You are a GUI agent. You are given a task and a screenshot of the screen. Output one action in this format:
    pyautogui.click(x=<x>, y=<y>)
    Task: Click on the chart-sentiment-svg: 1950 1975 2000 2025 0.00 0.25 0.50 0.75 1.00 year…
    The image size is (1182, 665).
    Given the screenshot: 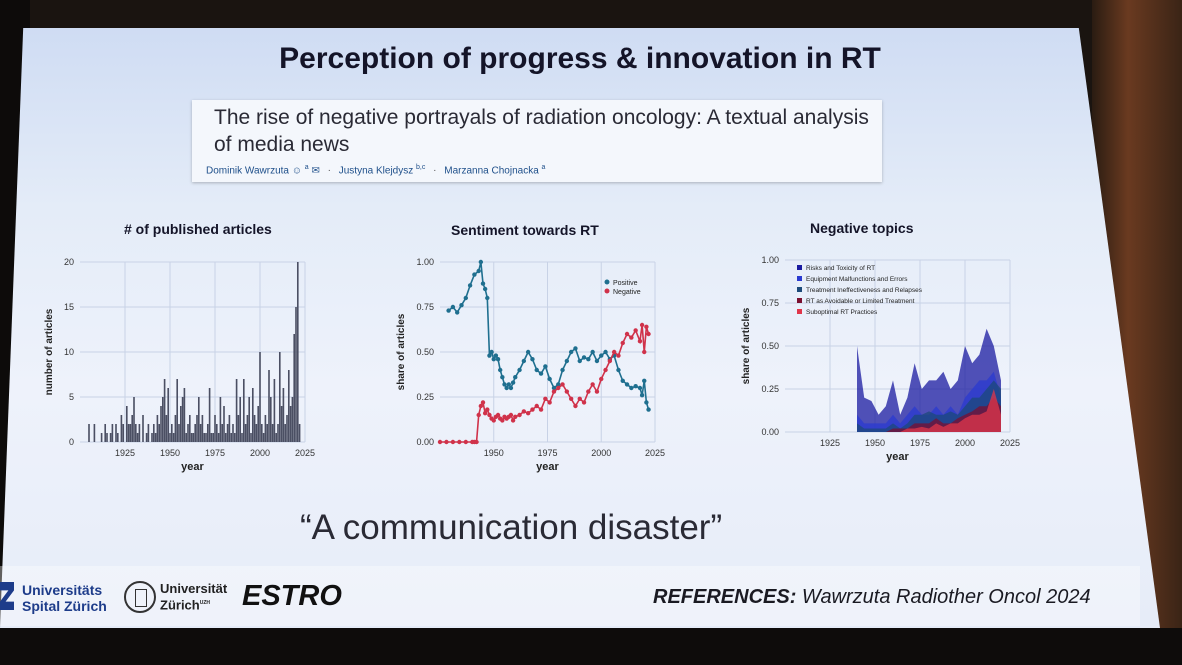 What is the action you would take?
    pyautogui.click(x=530, y=365)
    